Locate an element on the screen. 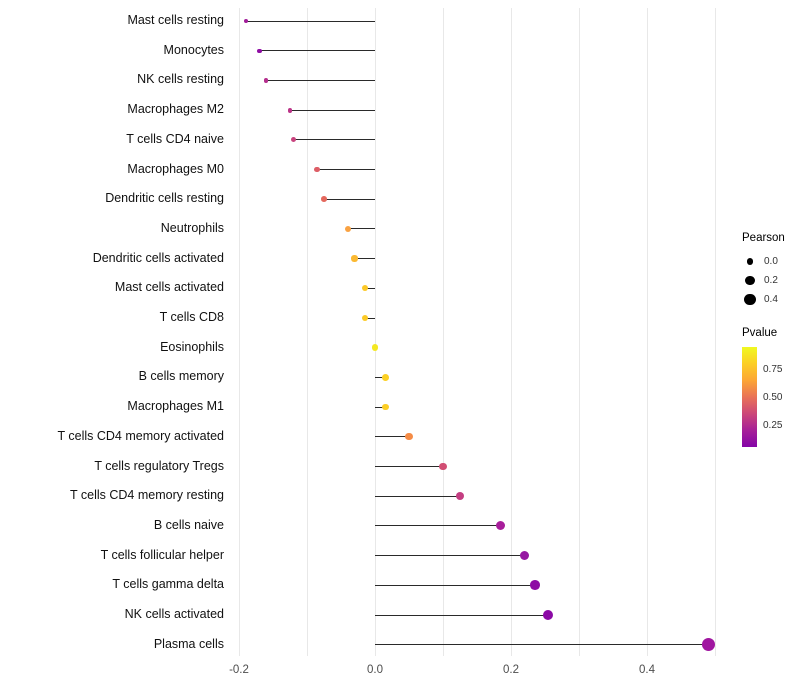 Image resolution: width=800 pixels, height=700 pixels. legend-size-label: 0.0 is located at coordinates (771, 261).